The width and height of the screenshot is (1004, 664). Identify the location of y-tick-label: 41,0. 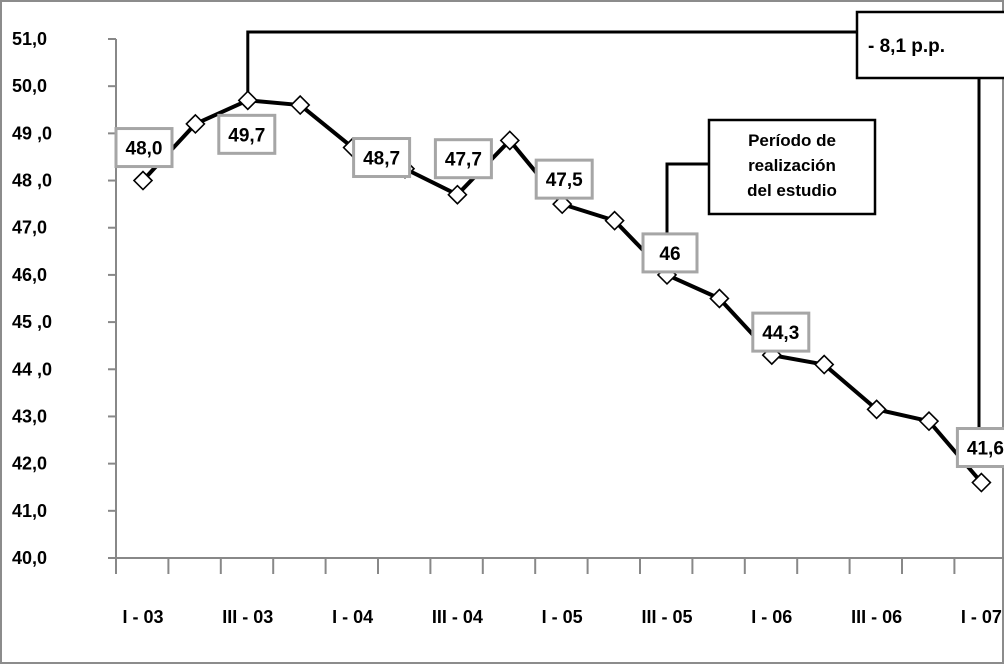
(29, 511).